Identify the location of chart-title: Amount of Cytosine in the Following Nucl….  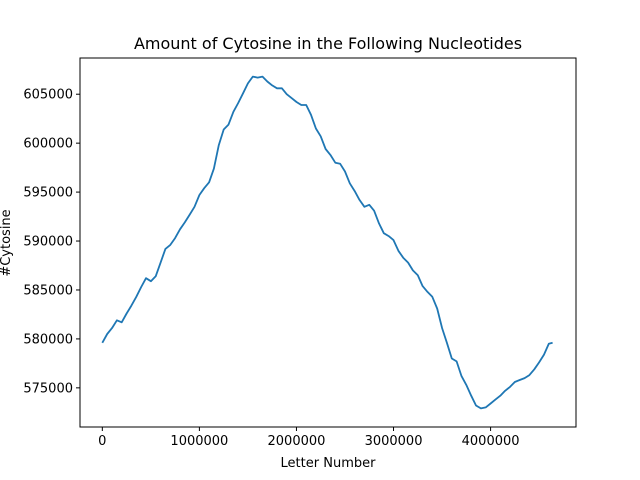
(328, 43).